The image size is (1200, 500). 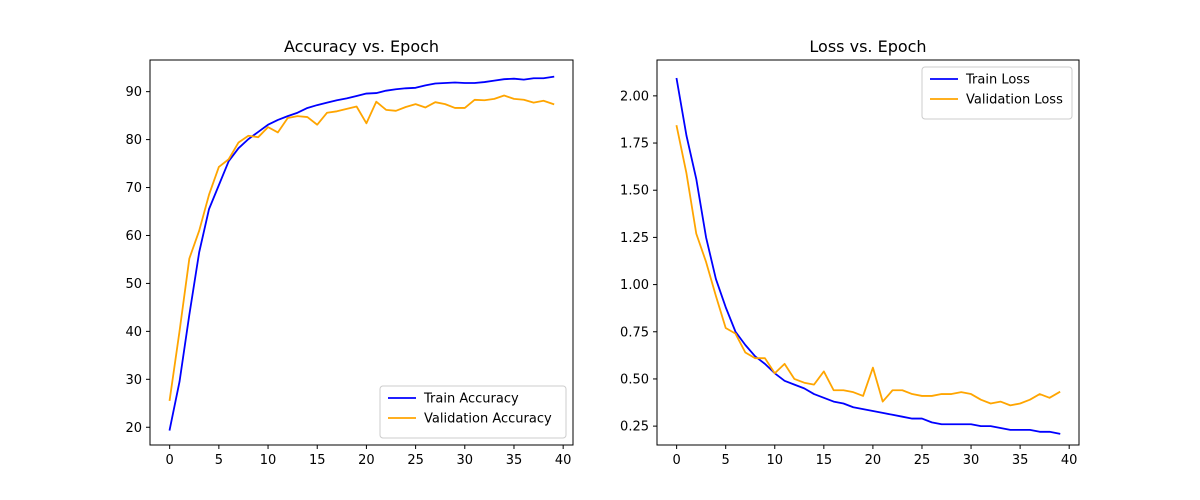 What do you see at coordinates (133, 284) in the screenshot?
I see `y-tick-label: 50` at bounding box center [133, 284].